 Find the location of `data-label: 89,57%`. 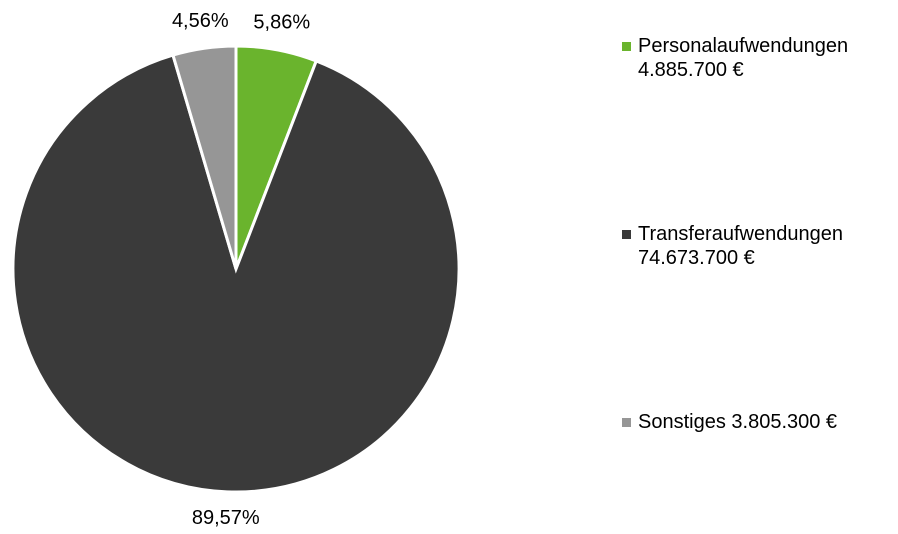

data-label: 89,57% is located at coordinates (226, 518).